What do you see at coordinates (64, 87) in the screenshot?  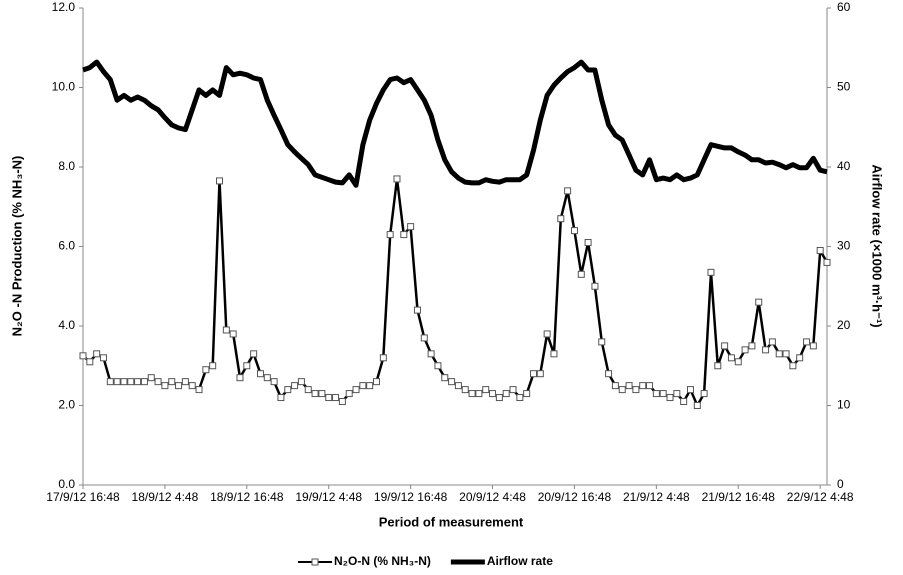 I see `y-tick-label: 10.0` at bounding box center [64, 87].